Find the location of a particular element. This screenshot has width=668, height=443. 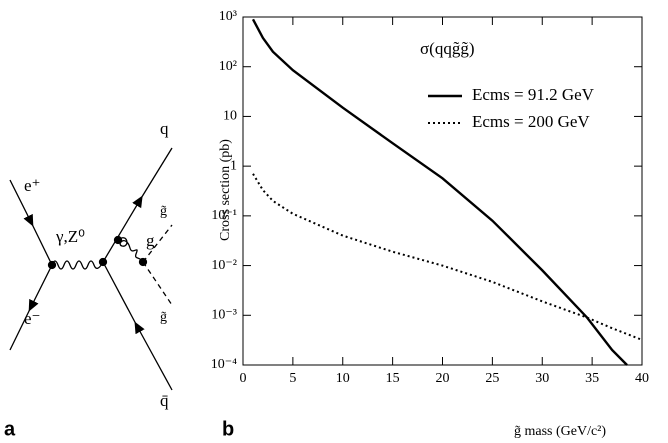

x-tick-label: 20 is located at coordinates (443, 378).